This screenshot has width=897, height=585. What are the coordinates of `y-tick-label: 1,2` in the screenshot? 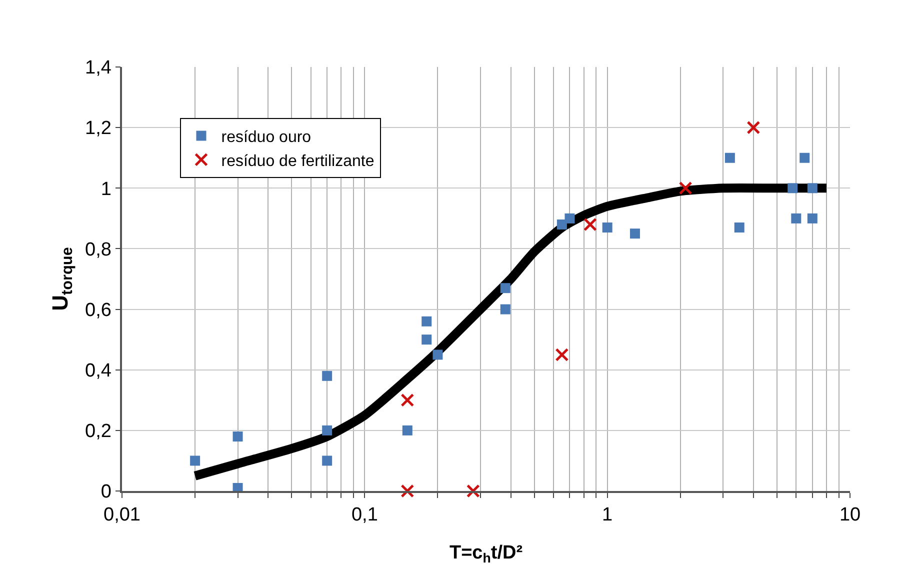 It's located at (98, 129).